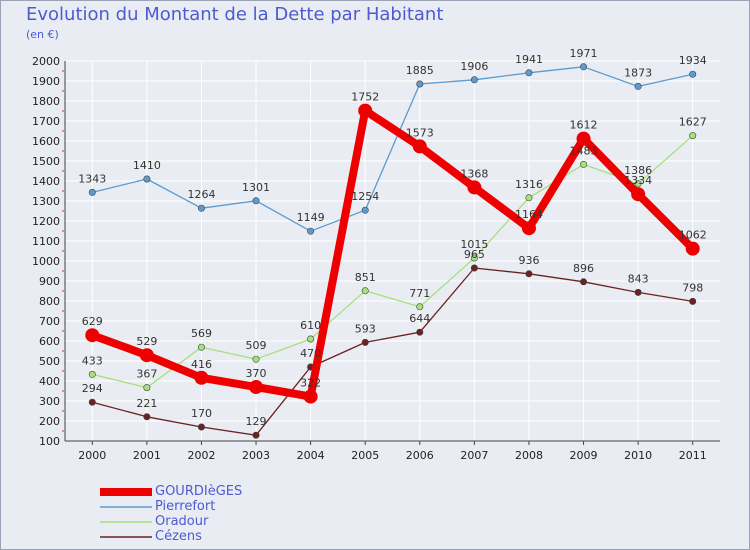  What do you see at coordinates (49, 321) in the screenshot?
I see `y-tick-label: 700` at bounding box center [49, 321].